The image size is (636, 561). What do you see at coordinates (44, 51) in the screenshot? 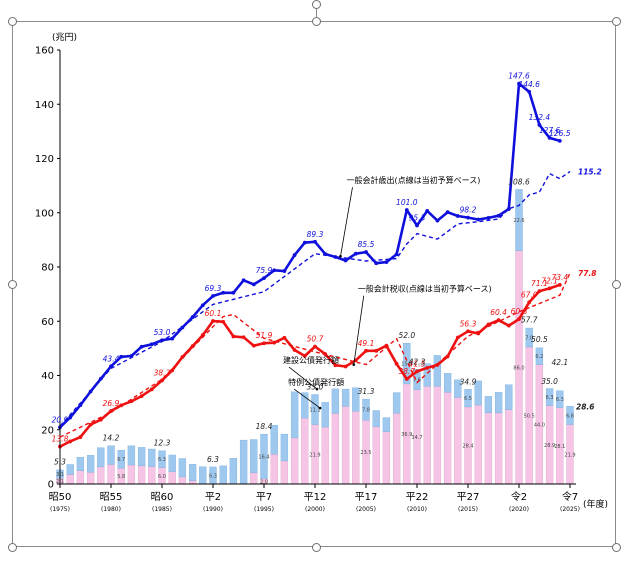
I see `y-tick-label-160: 160` at bounding box center [44, 51].